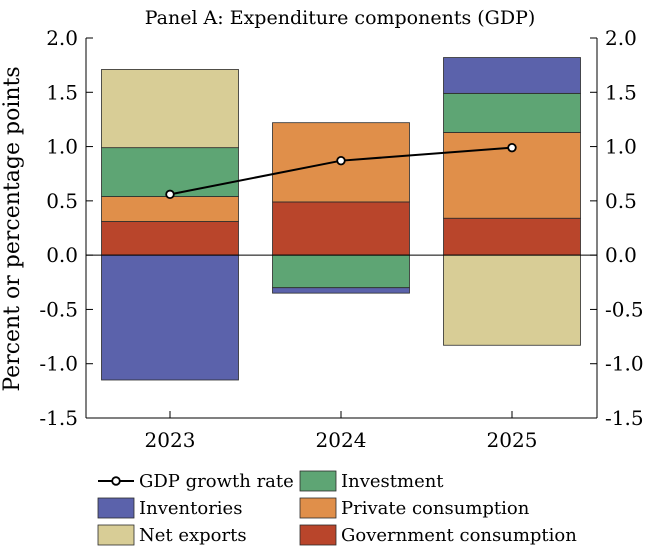  What do you see at coordinates (62, 38) in the screenshot?
I see `y-tick-label-left: 2.0` at bounding box center [62, 38].